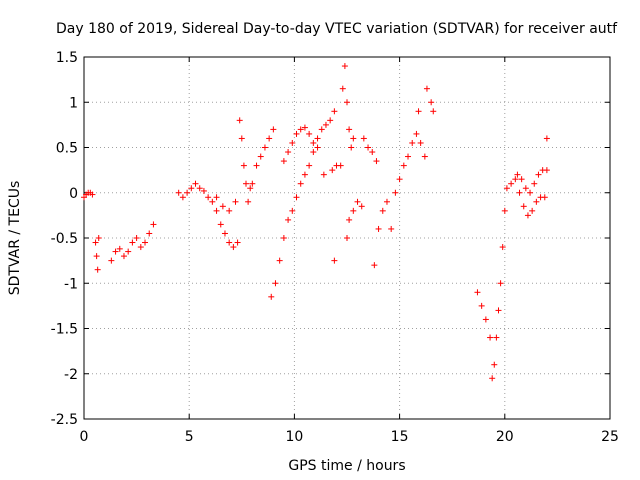 This screenshot has width=640, height=480. What do you see at coordinates (294, 437) in the screenshot?
I see `x-tick-label: 10` at bounding box center [294, 437].